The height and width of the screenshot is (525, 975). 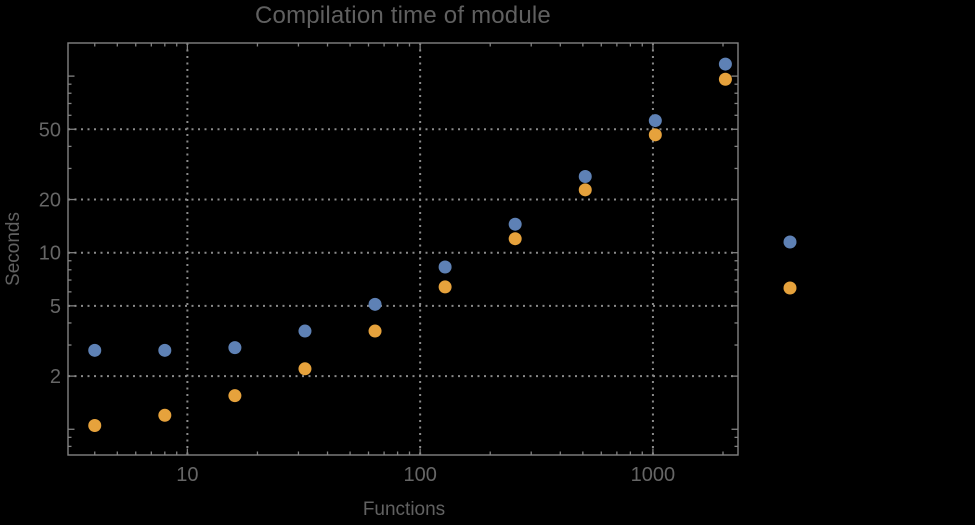 What do you see at coordinates (402, 15) in the screenshot?
I see `chart-title: Compilation time of module` at bounding box center [402, 15].